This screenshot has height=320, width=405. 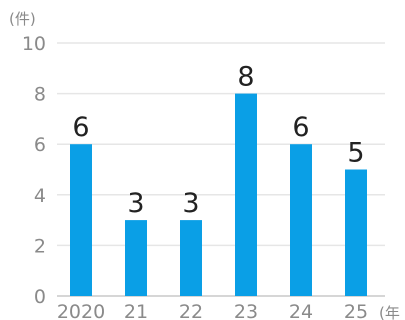 I want to click on bar-2020, so click(x=81, y=220).